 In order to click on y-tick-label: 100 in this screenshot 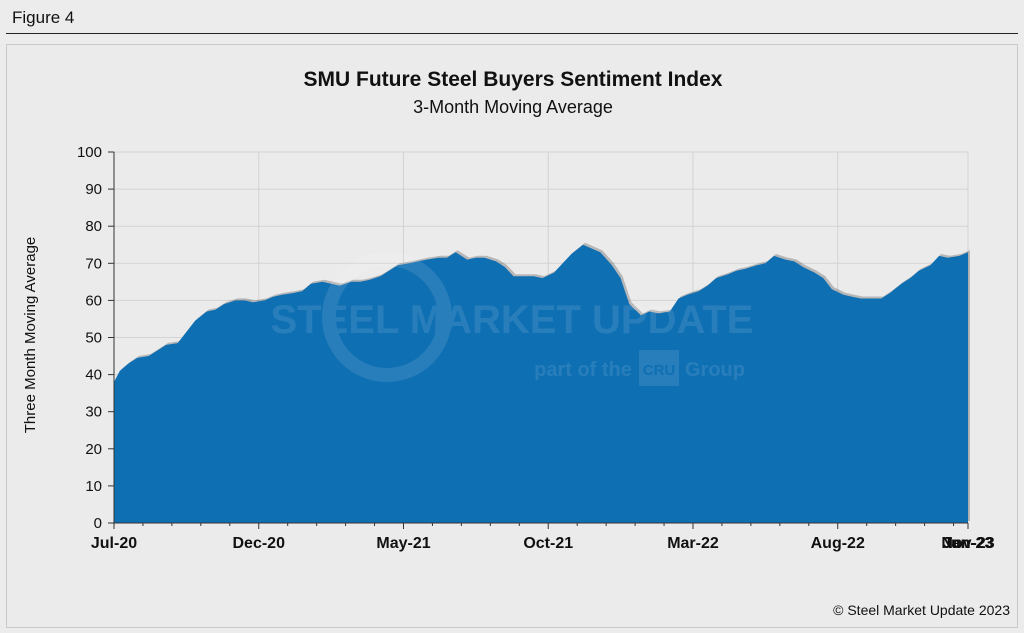, I will do `click(89, 152)`.